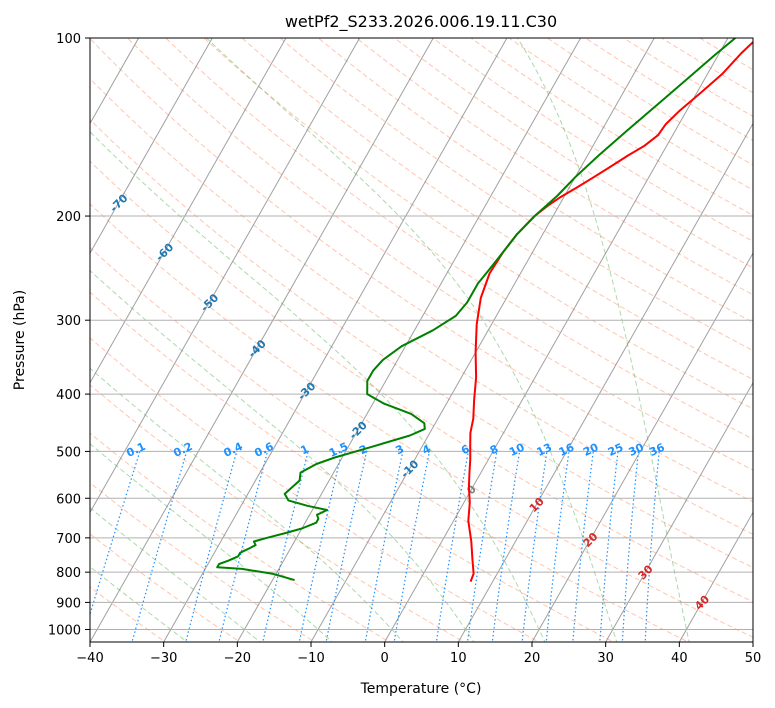 This screenshot has height=708, width=775. Describe the element at coordinates (68, 603) in the screenshot. I see `y-tick-label: 900` at that location.